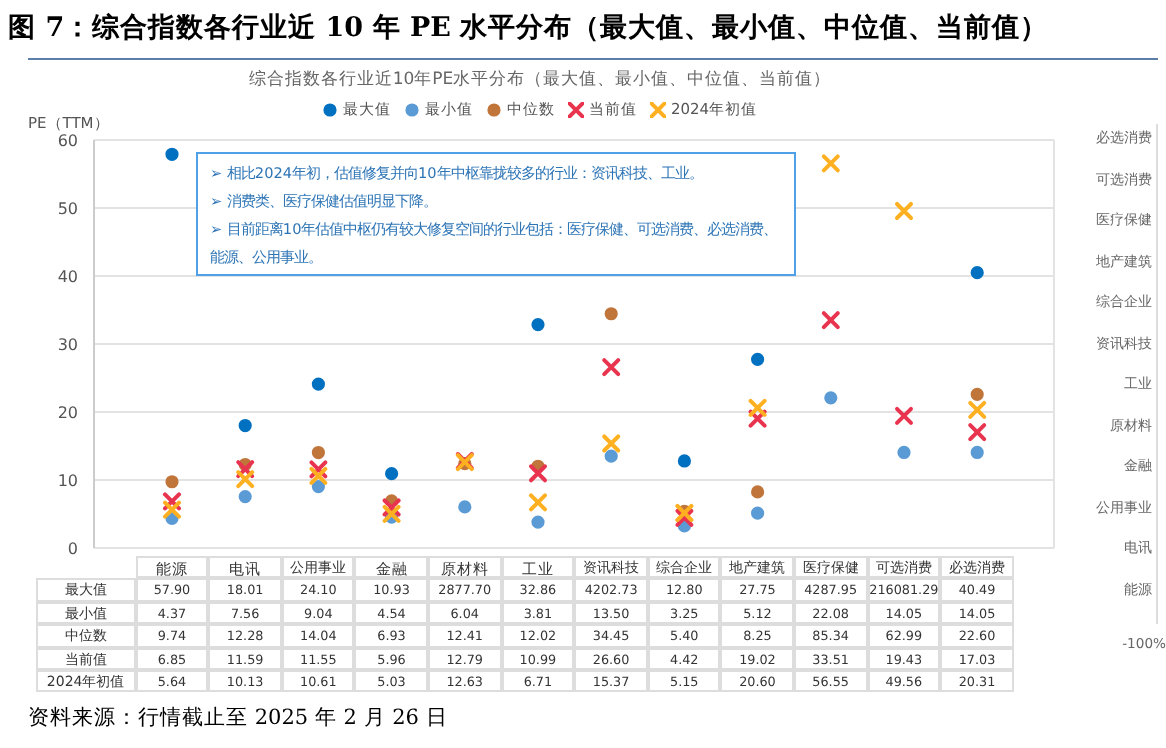 The width and height of the screenshot is (1166, 748). I want to click on y-tick-label: 10, so click(67, 480).